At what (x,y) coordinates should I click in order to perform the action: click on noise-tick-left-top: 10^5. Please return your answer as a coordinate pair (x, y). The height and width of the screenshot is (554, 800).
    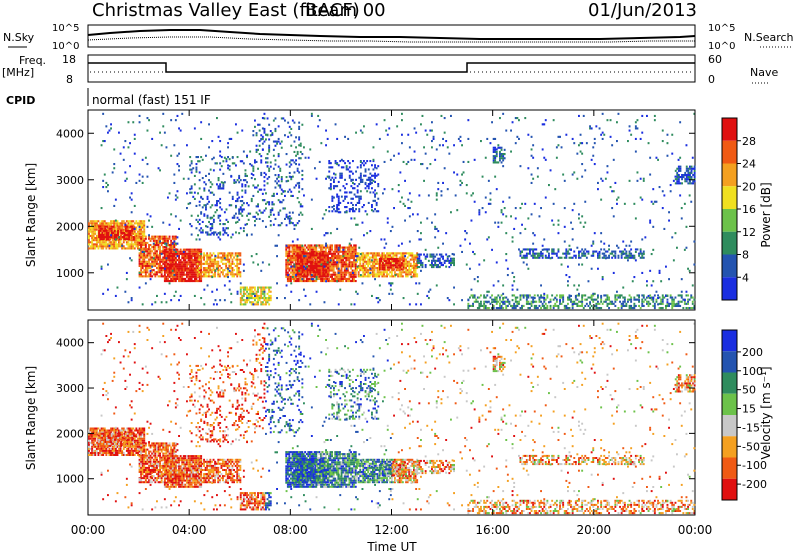
    Looking at the image, I should click on (65, 28).